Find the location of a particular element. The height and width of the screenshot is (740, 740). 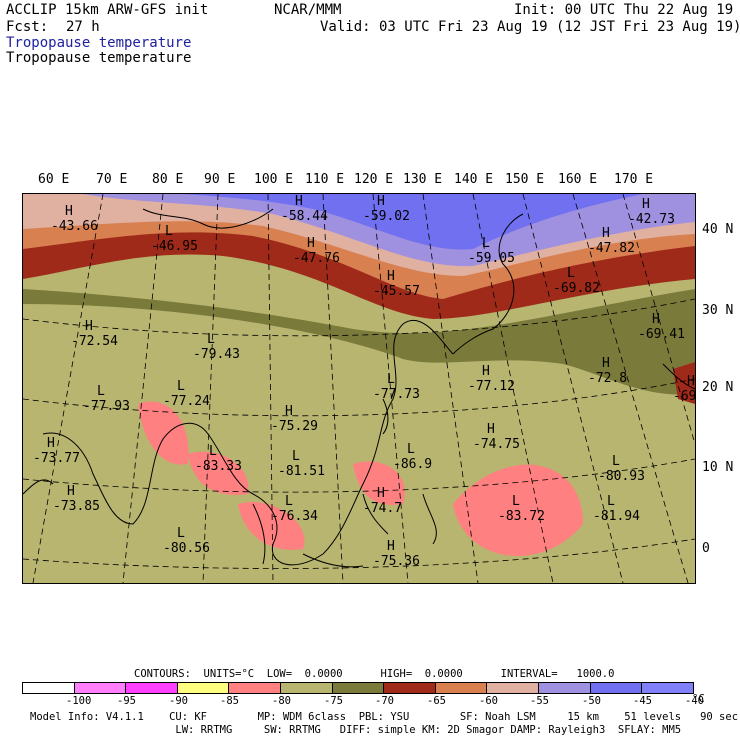

init-time: Init: 00 UTC Thu 22 Aug 19 is located at coordinates (624, 10).